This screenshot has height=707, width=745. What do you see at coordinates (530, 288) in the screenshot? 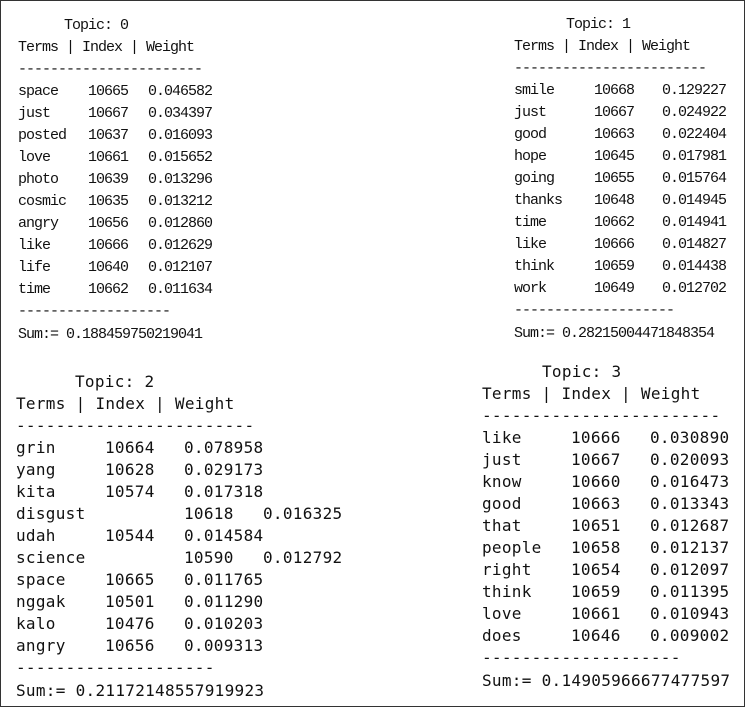
I see `term: work` at bounding box center [530, 288].